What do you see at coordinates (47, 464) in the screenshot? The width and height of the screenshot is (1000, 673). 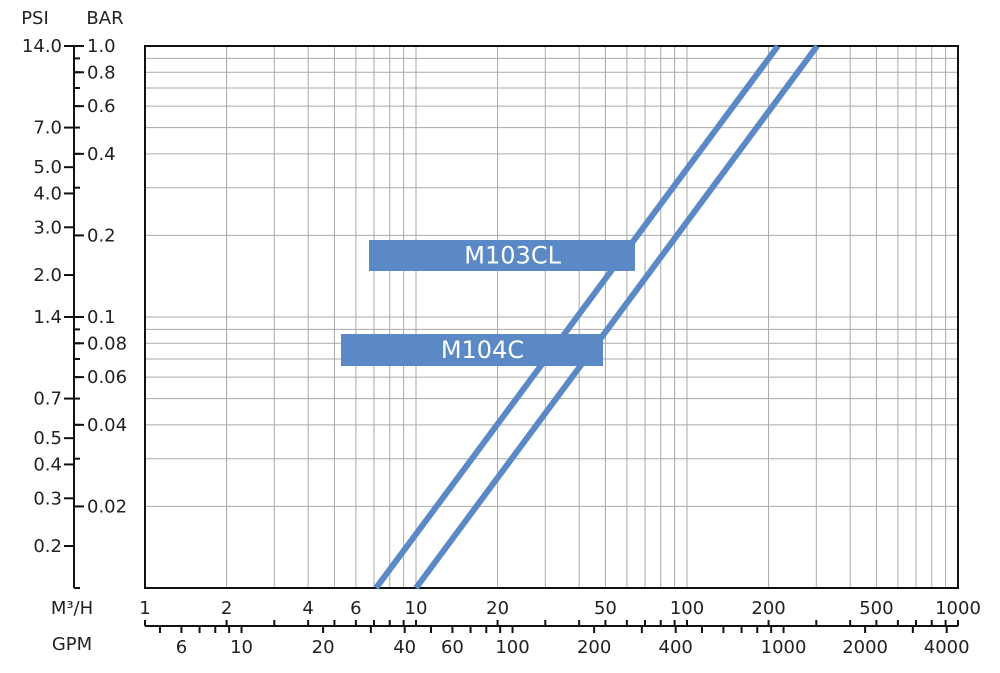 I see `y2-tick-label: 0.4` at bounding box center [47, 464].